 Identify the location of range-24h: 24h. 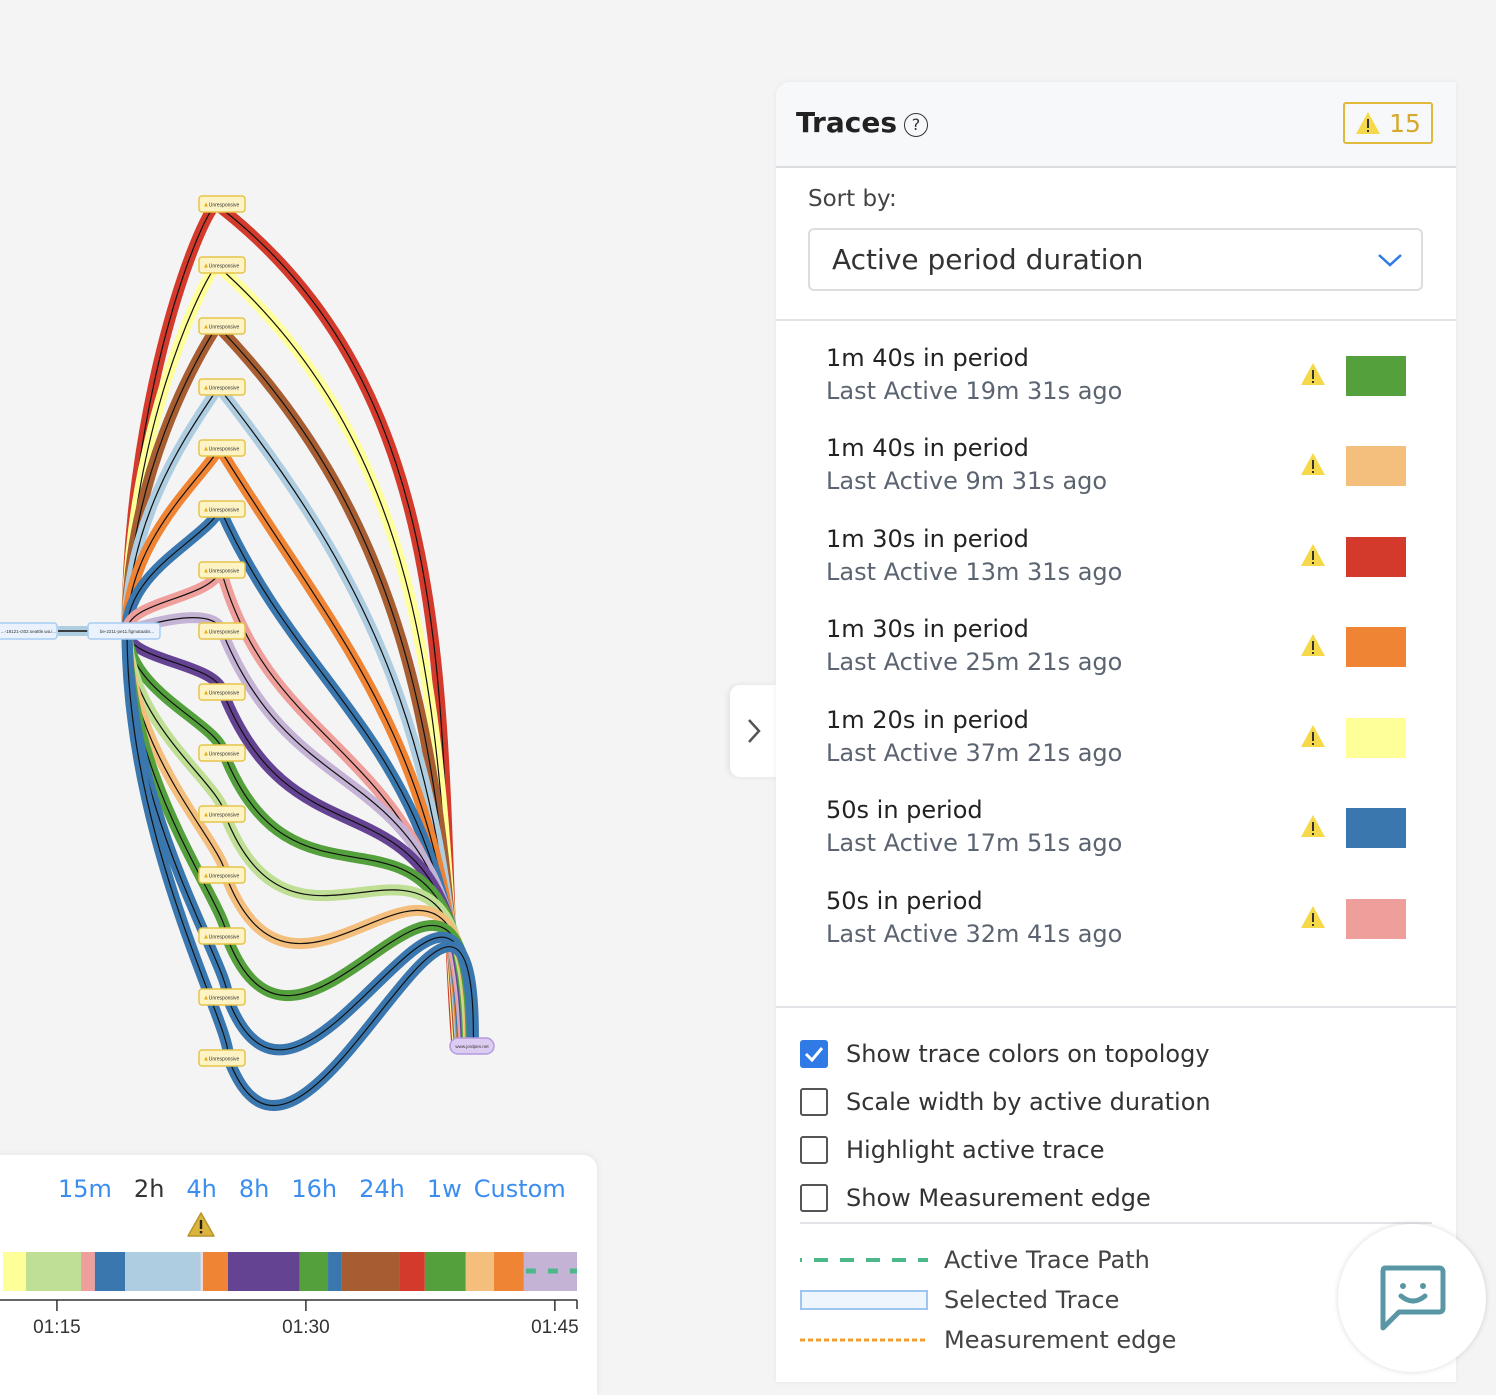
(382, 1189).